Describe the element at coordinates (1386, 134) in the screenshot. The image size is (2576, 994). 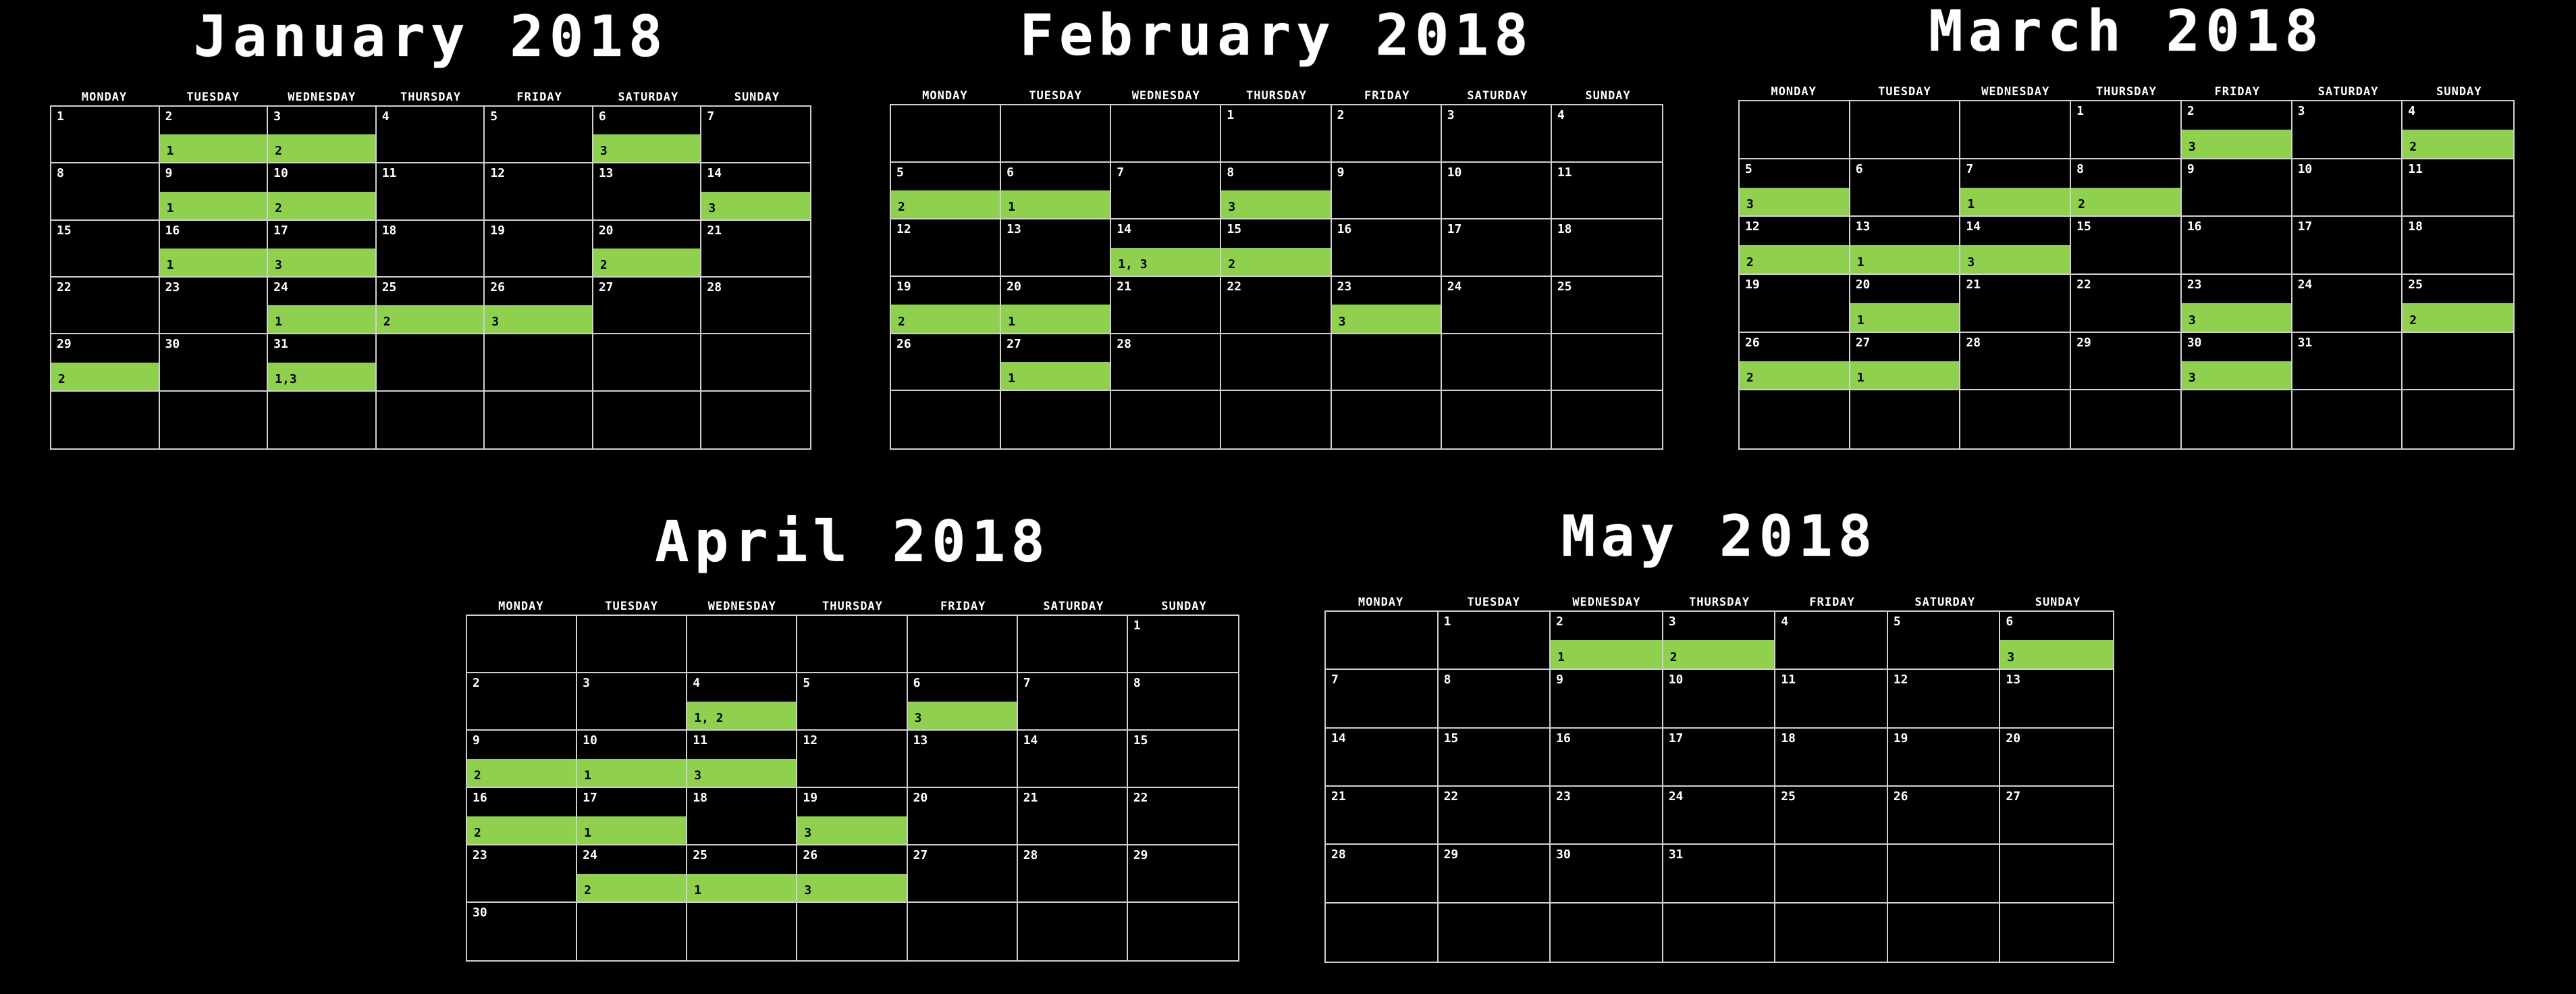
I see `day-cell: 2` at that location.